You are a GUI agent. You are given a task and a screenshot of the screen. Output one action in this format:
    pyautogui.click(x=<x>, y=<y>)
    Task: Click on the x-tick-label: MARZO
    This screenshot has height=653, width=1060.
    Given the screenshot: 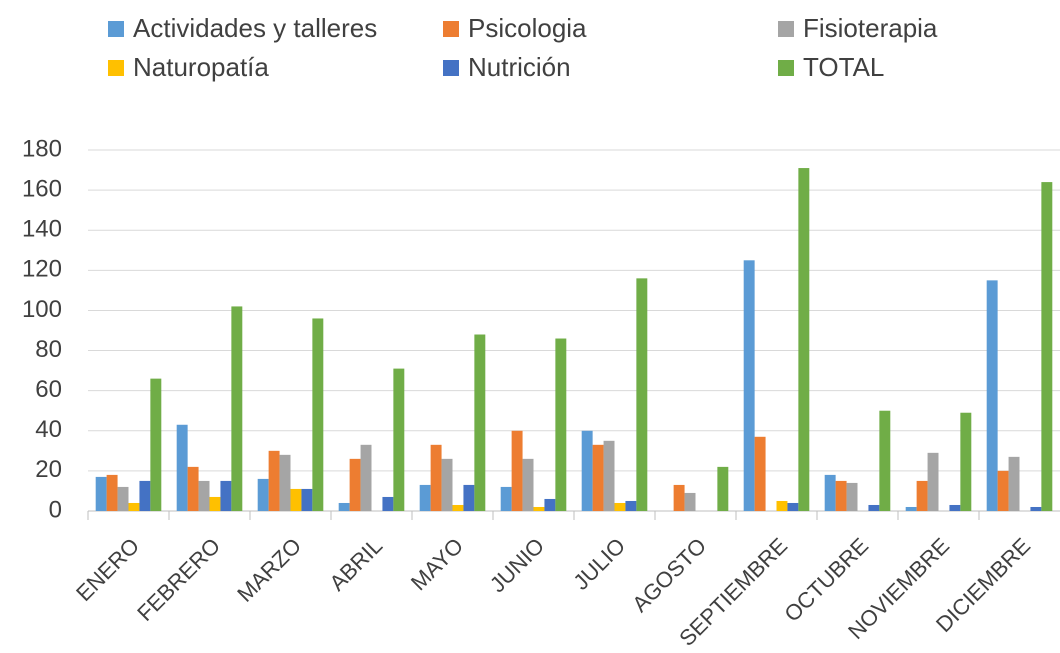 What is the action you would take?
    pyautogui.click(x=269, y=570)
    